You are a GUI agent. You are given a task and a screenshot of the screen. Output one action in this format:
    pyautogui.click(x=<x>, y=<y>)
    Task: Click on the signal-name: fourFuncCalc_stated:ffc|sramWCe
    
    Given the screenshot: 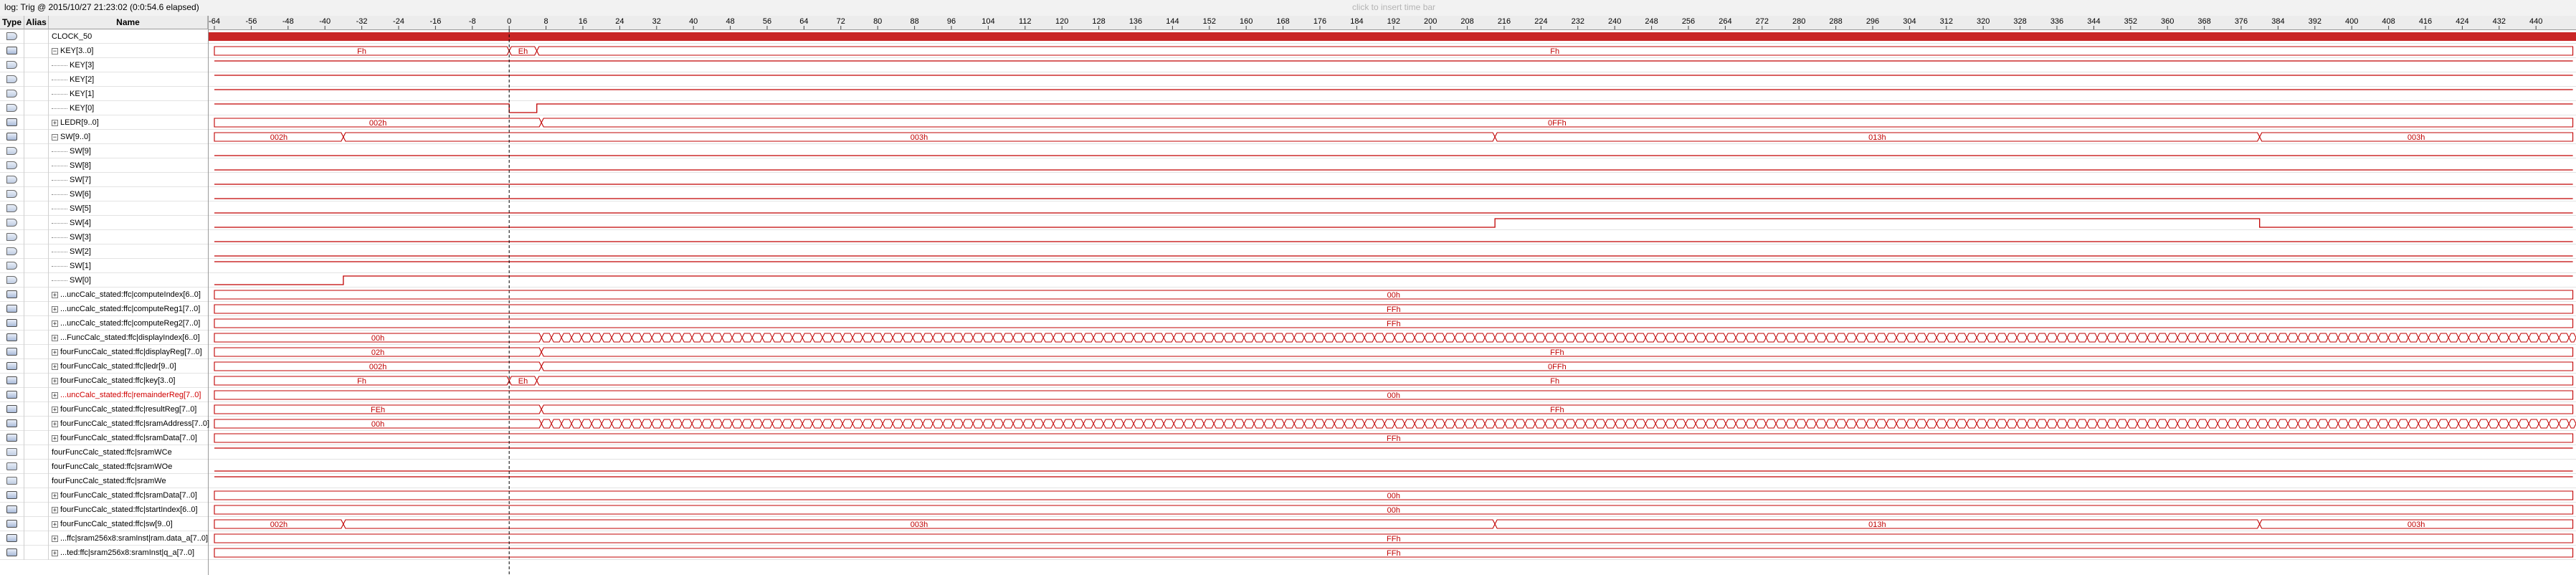 What is the action you would take?
    pyautogui.click(x=130, y=452)
    